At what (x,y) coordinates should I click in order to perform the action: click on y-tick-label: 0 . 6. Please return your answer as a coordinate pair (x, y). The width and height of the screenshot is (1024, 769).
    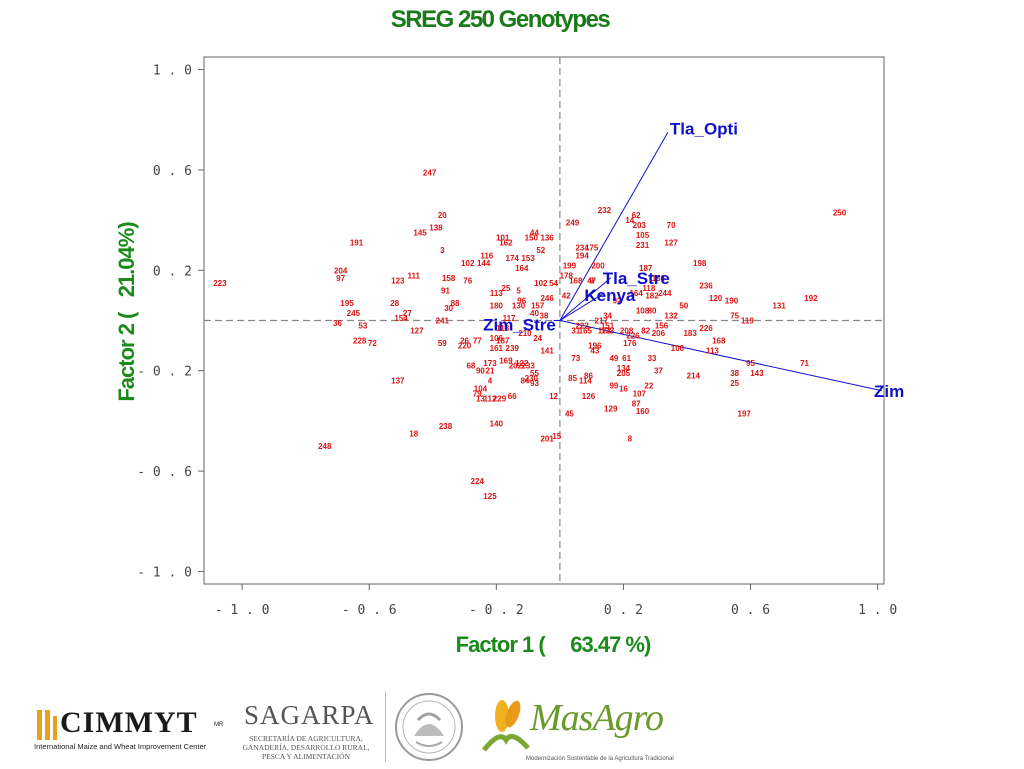
    Looking at the image, I should click on (172, 171).